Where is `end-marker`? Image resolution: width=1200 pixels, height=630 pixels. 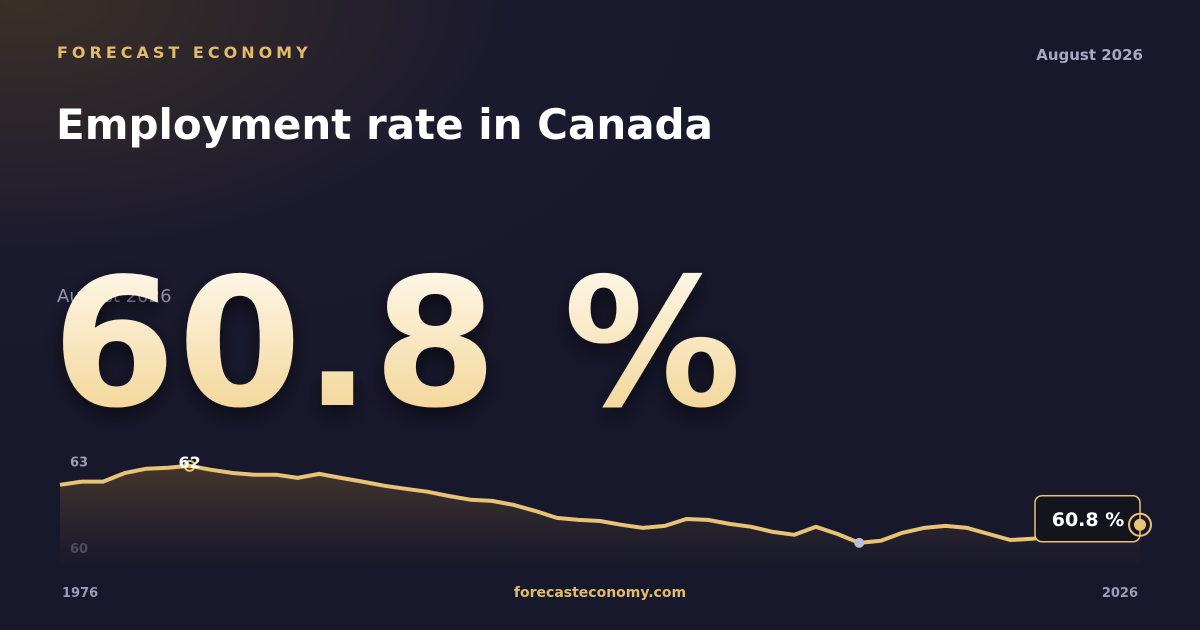 end-marker is located at coordinates (1140, 524).